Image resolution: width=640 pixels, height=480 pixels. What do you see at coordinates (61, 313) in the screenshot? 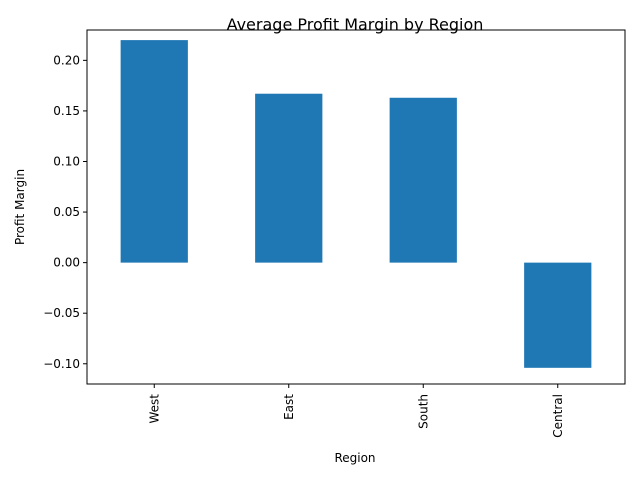
I see `y-tick-label: −0.05` at bounding box center [61, 313].